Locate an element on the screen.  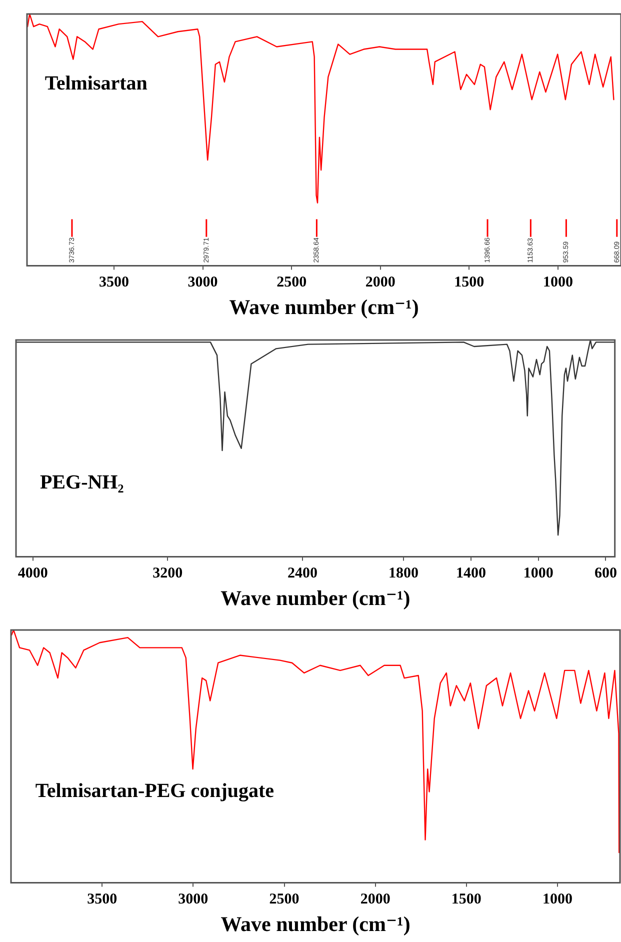
annotation: PEG-NH₂ is located at coordinates (82, 482).